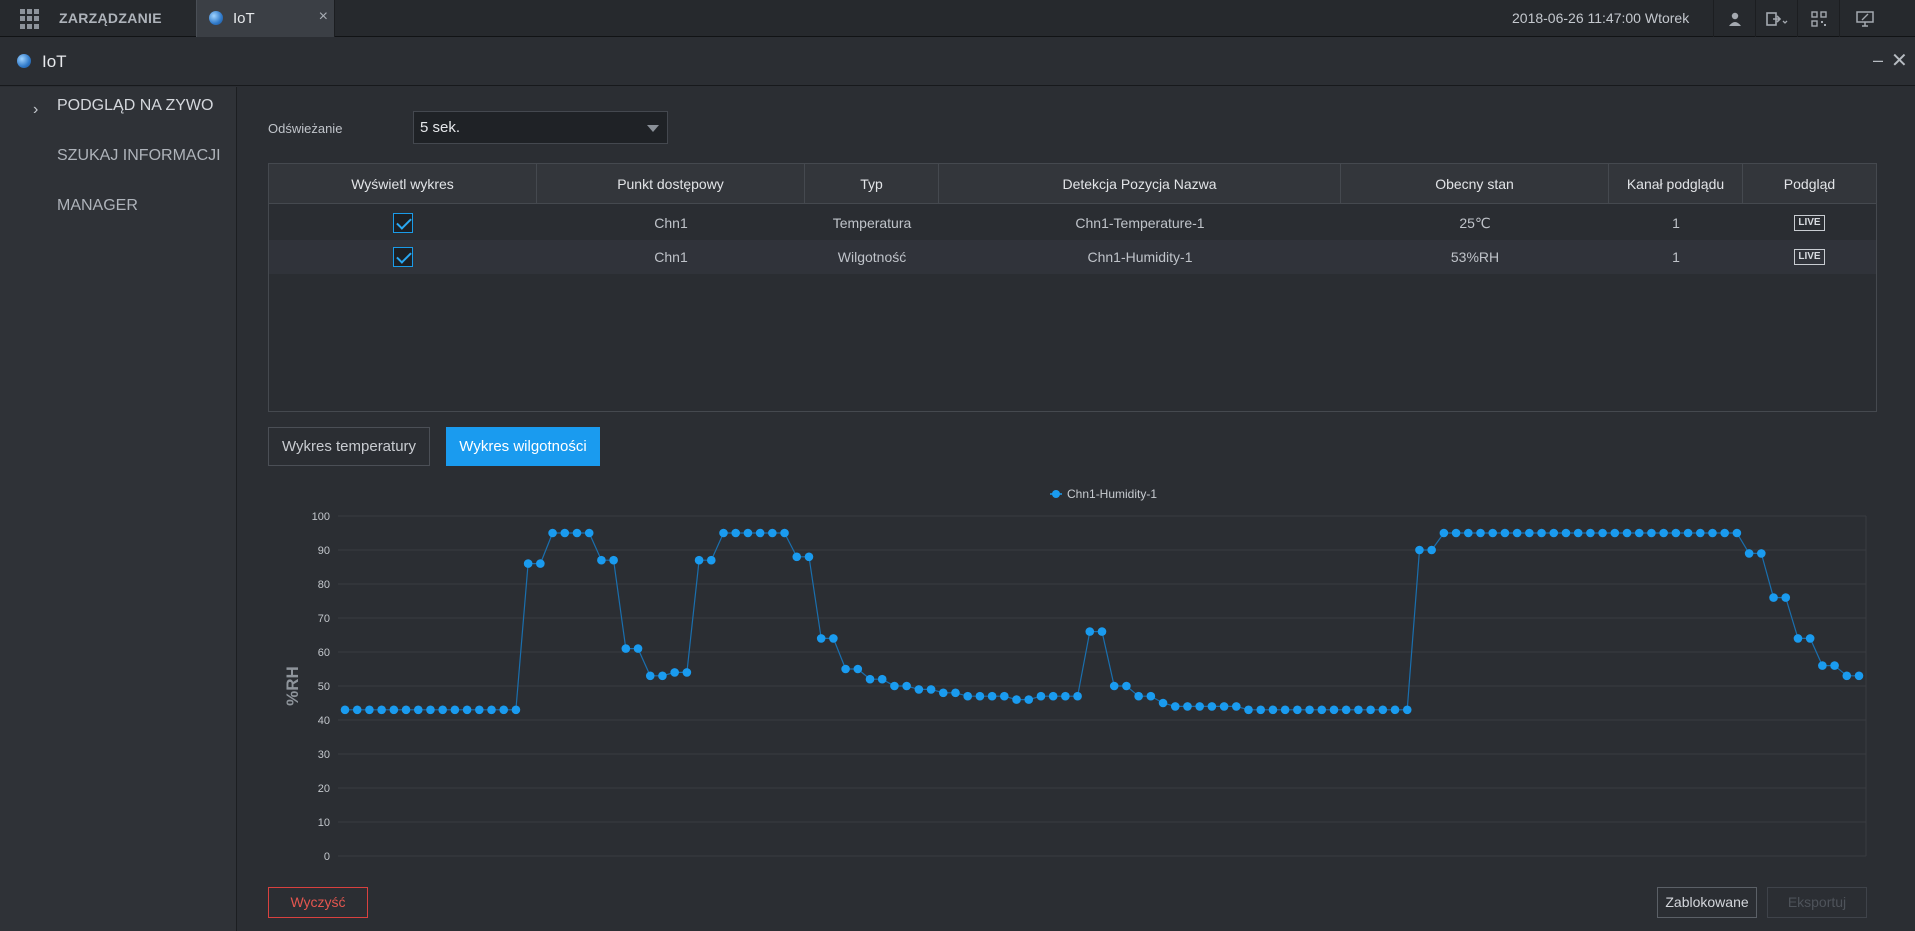 This screenshot has width=1915, height=931. I want to click on export-button: Eksportuj, so click(1817, 902).